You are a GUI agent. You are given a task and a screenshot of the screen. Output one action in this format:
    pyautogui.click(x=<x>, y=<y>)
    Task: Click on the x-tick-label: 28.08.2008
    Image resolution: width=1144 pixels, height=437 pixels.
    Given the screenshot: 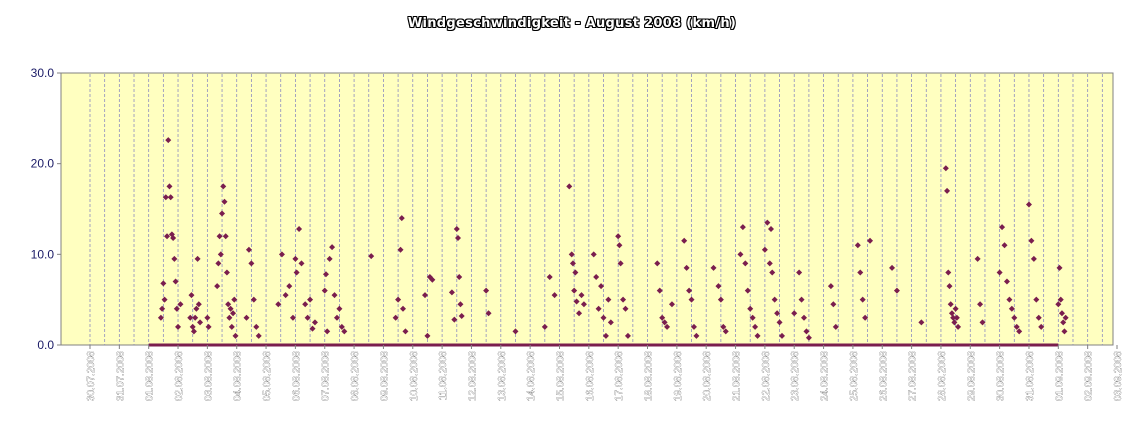 What is the action you would take?
    pyautogui.click(x=942, y=376)
    